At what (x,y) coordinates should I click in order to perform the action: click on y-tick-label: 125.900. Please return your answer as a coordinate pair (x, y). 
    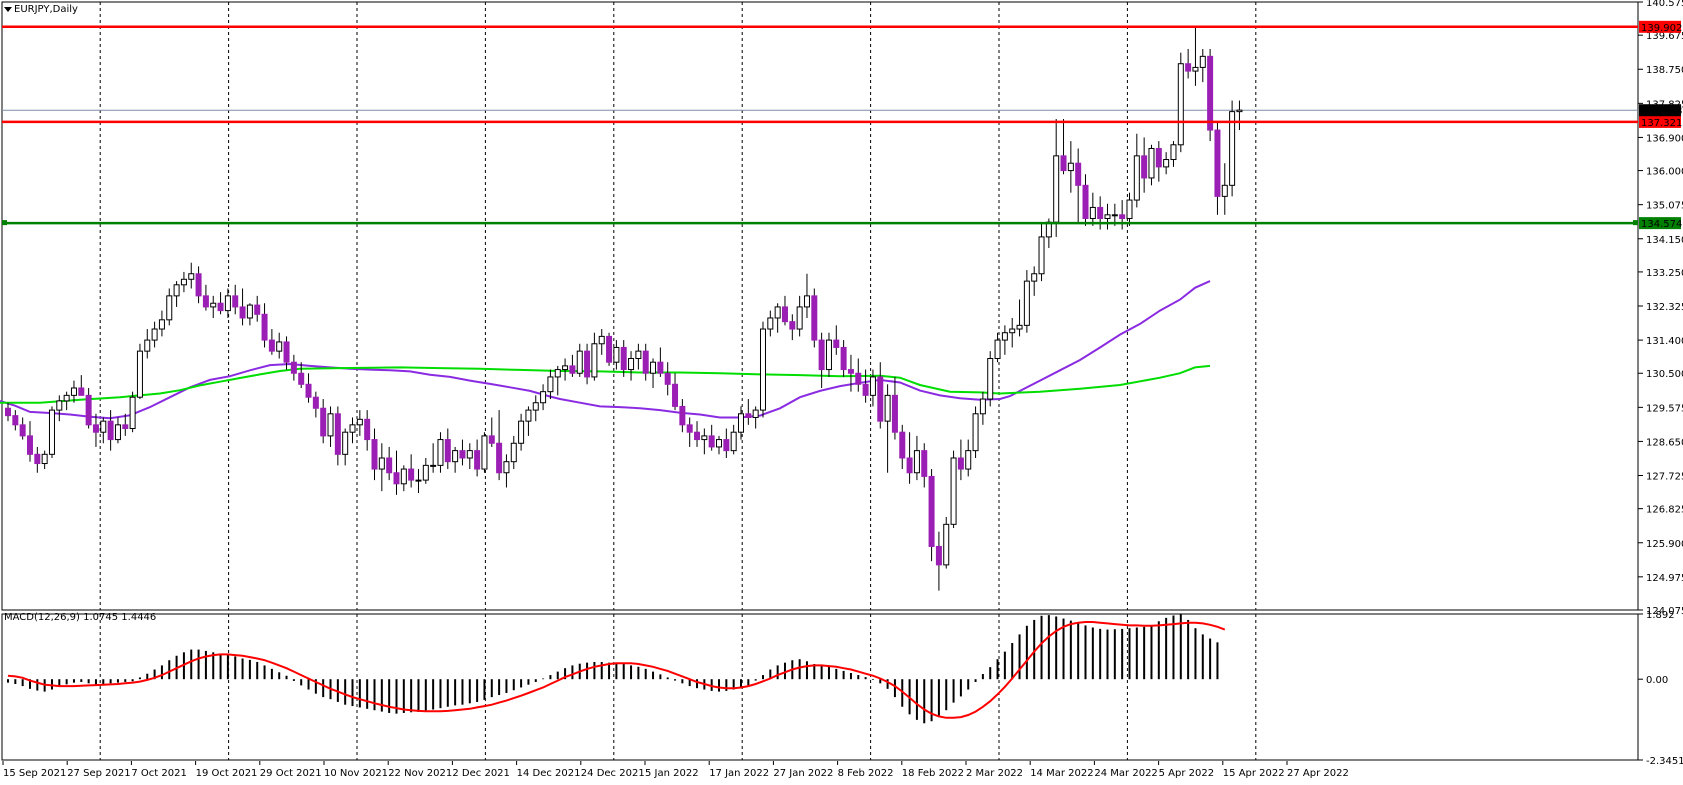
    Looking at the image, I should click on (1664, 544).